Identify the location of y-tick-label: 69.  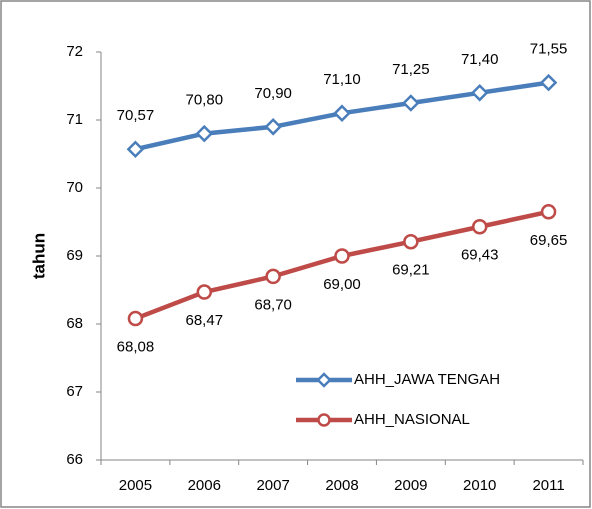
(74, 255).